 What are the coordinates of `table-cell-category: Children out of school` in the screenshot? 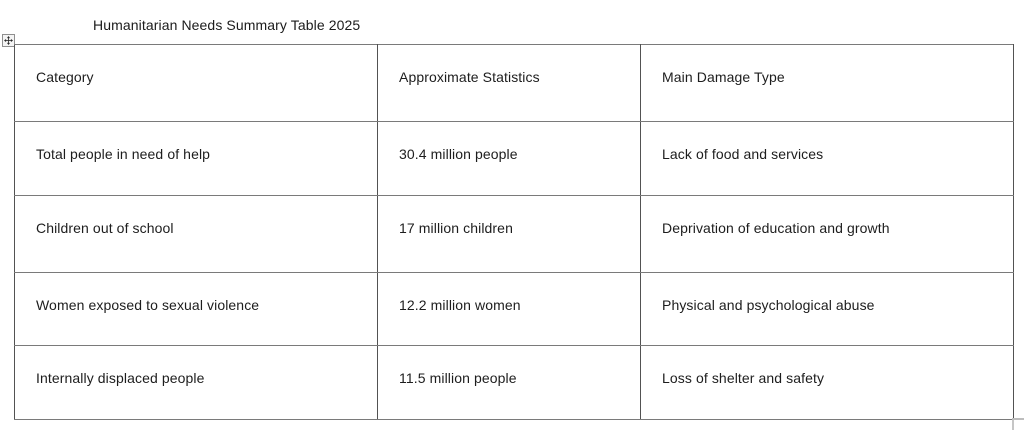 It's located at (196, 234).